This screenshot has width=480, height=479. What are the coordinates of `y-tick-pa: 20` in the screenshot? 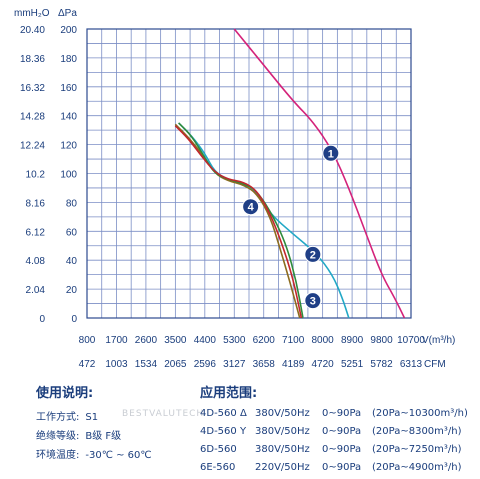 It's located at (72, 290).